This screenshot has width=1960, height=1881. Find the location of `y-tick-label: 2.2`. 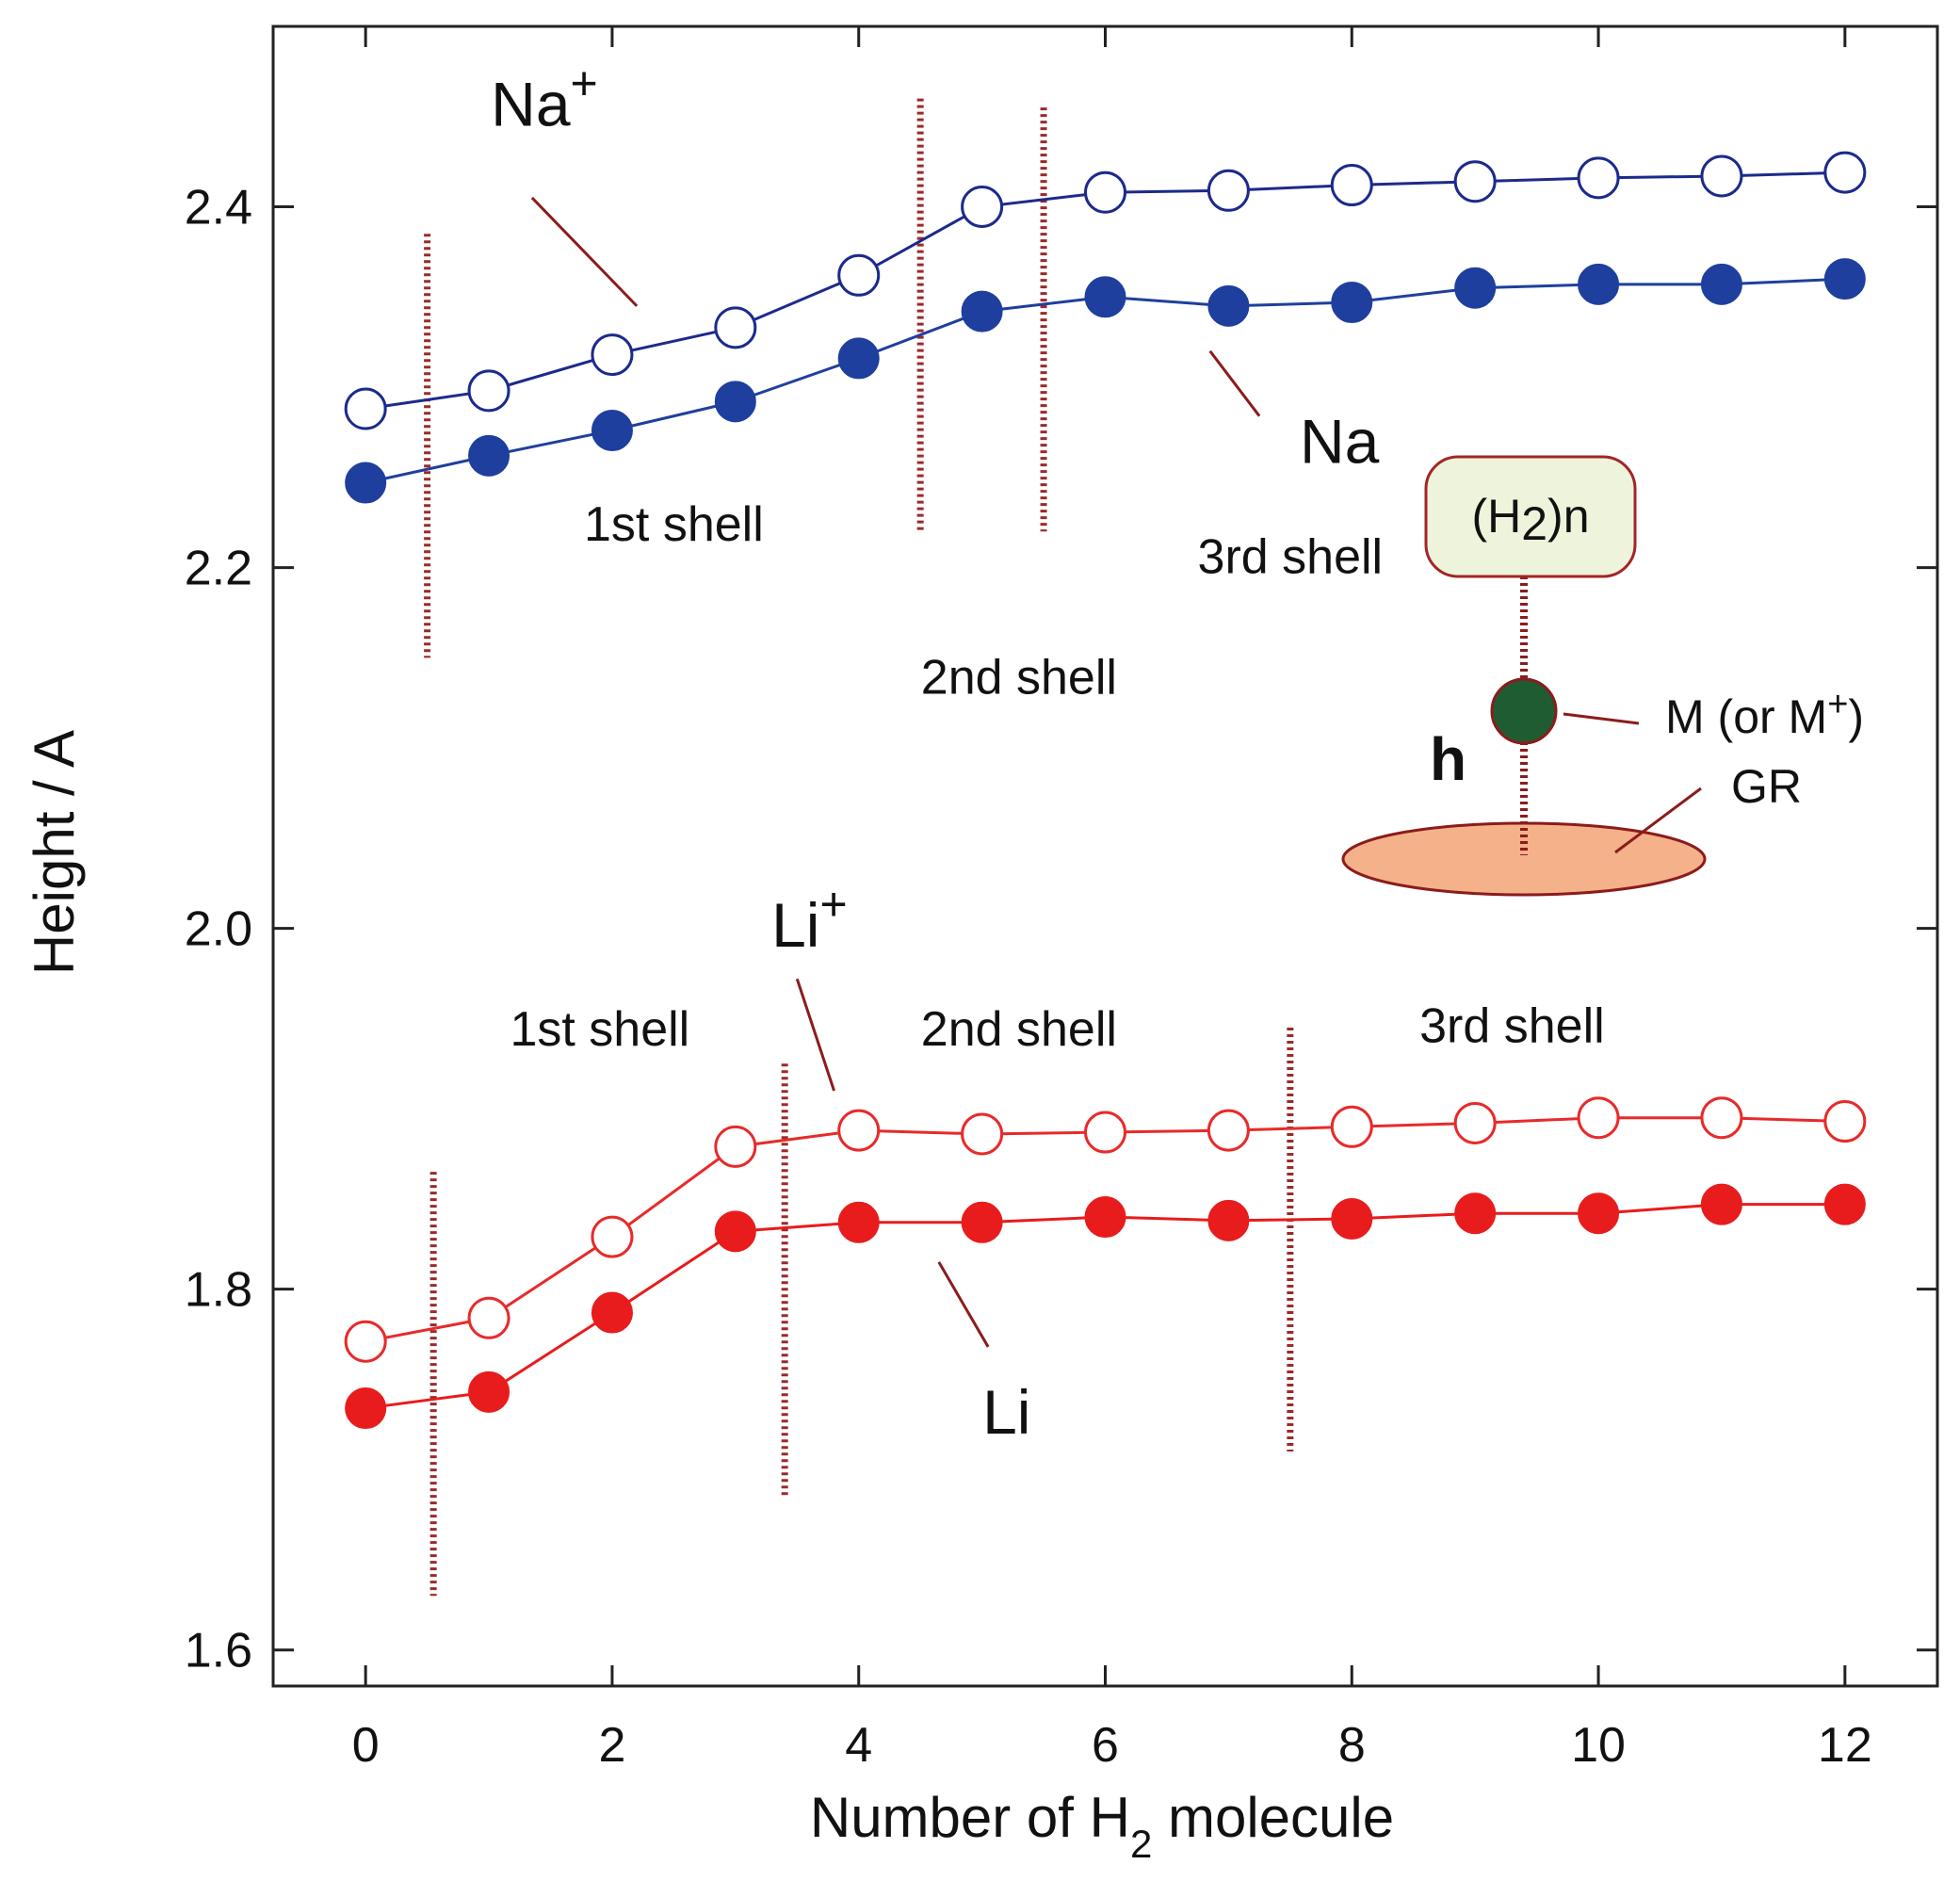

y-tick-label: 2.2 is located at coordinates (218, 569).